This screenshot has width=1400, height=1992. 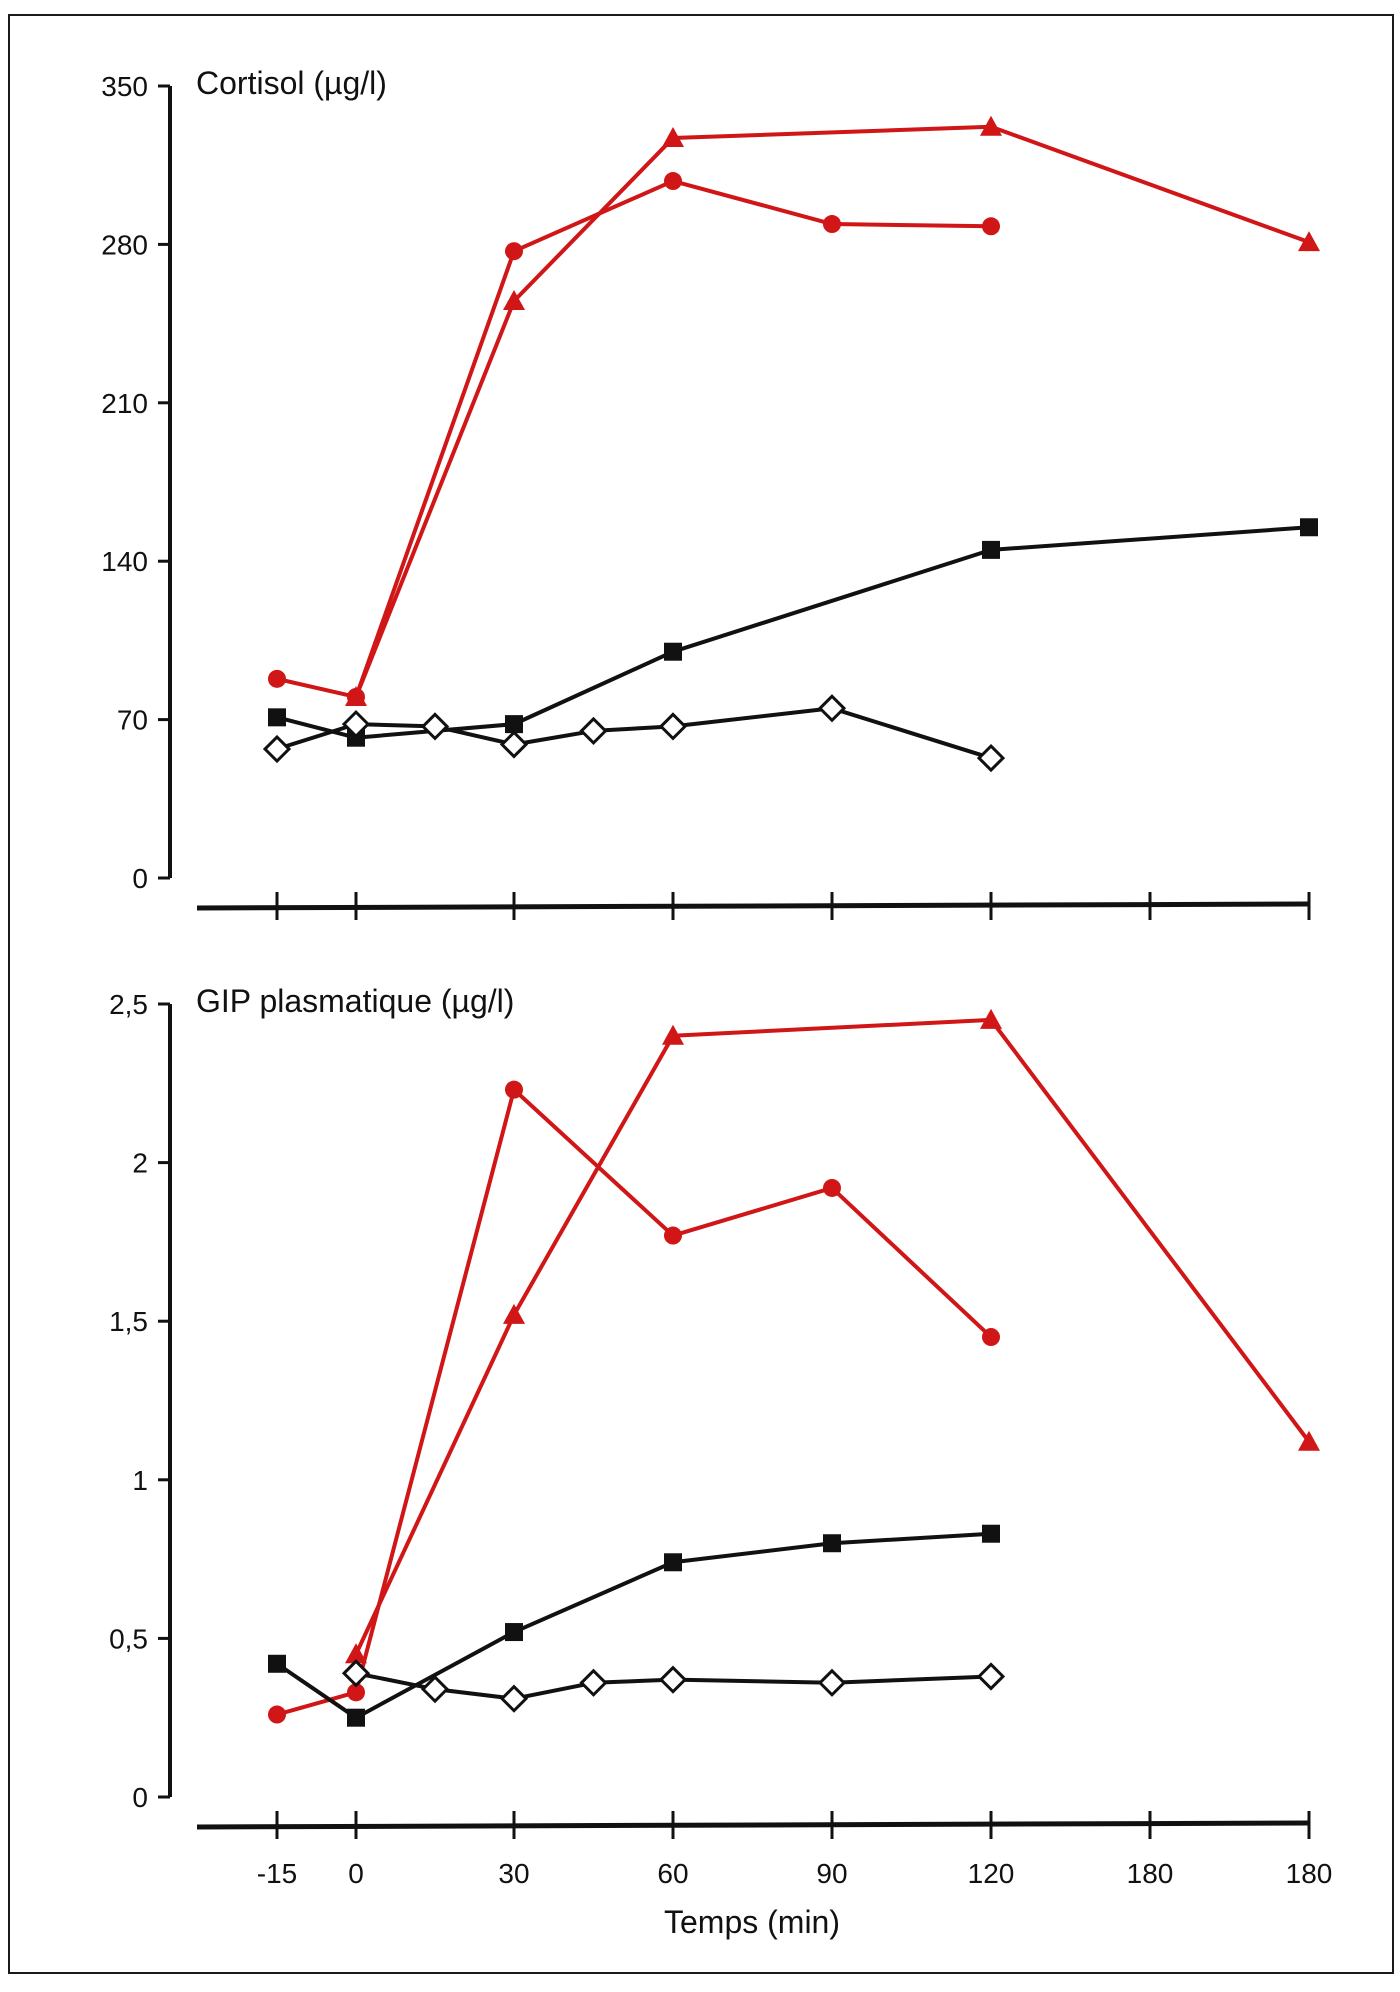 What do you see at coordinates (124, 244) in the screenshot?
I see `y-tick-label: 280` at bounding box center [124, 244].